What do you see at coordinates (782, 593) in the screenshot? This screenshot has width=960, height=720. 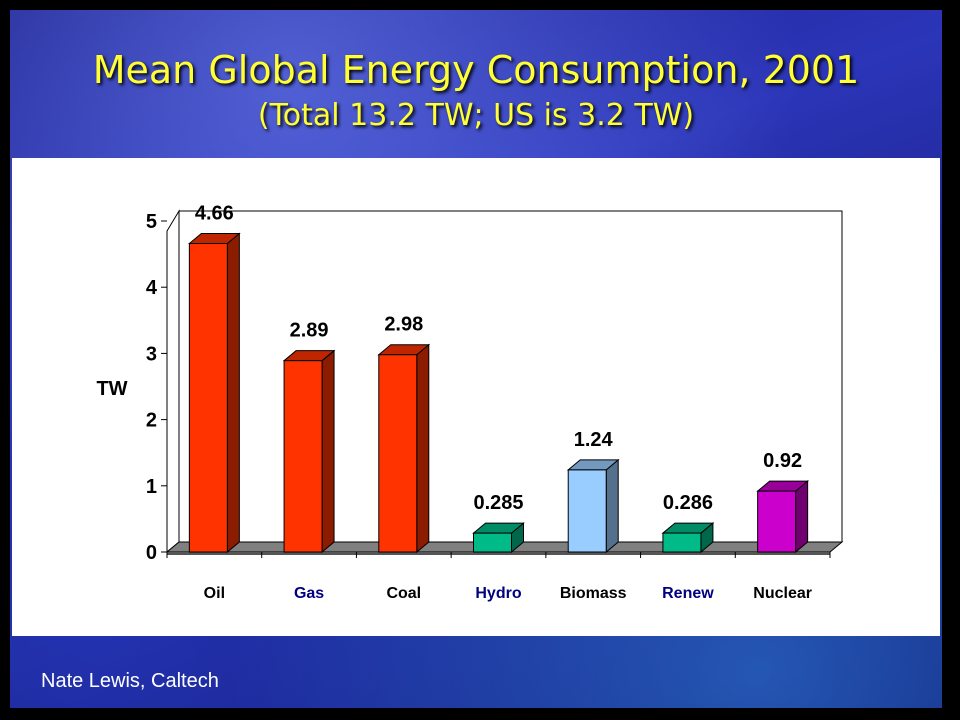 I see `category-label: Nuclear` at bounding box center [782, 593].